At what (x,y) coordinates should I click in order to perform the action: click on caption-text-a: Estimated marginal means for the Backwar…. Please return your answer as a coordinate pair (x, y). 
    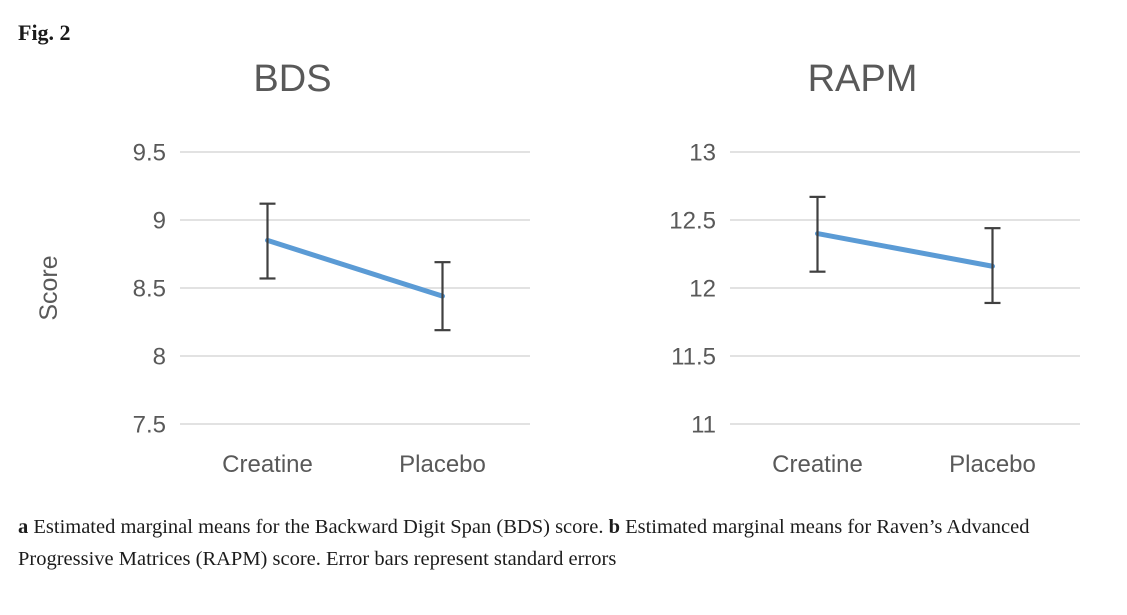
    Looking at the image, I should click on (318, 527).